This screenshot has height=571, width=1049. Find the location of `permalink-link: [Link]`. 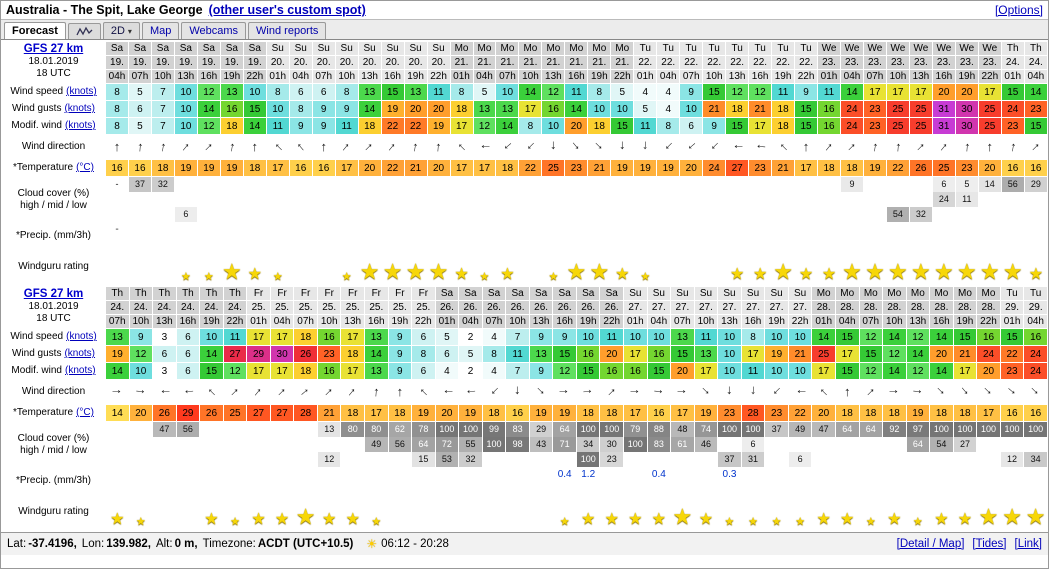

permalink-link: [Link] is located at coordinates (1028, 544).